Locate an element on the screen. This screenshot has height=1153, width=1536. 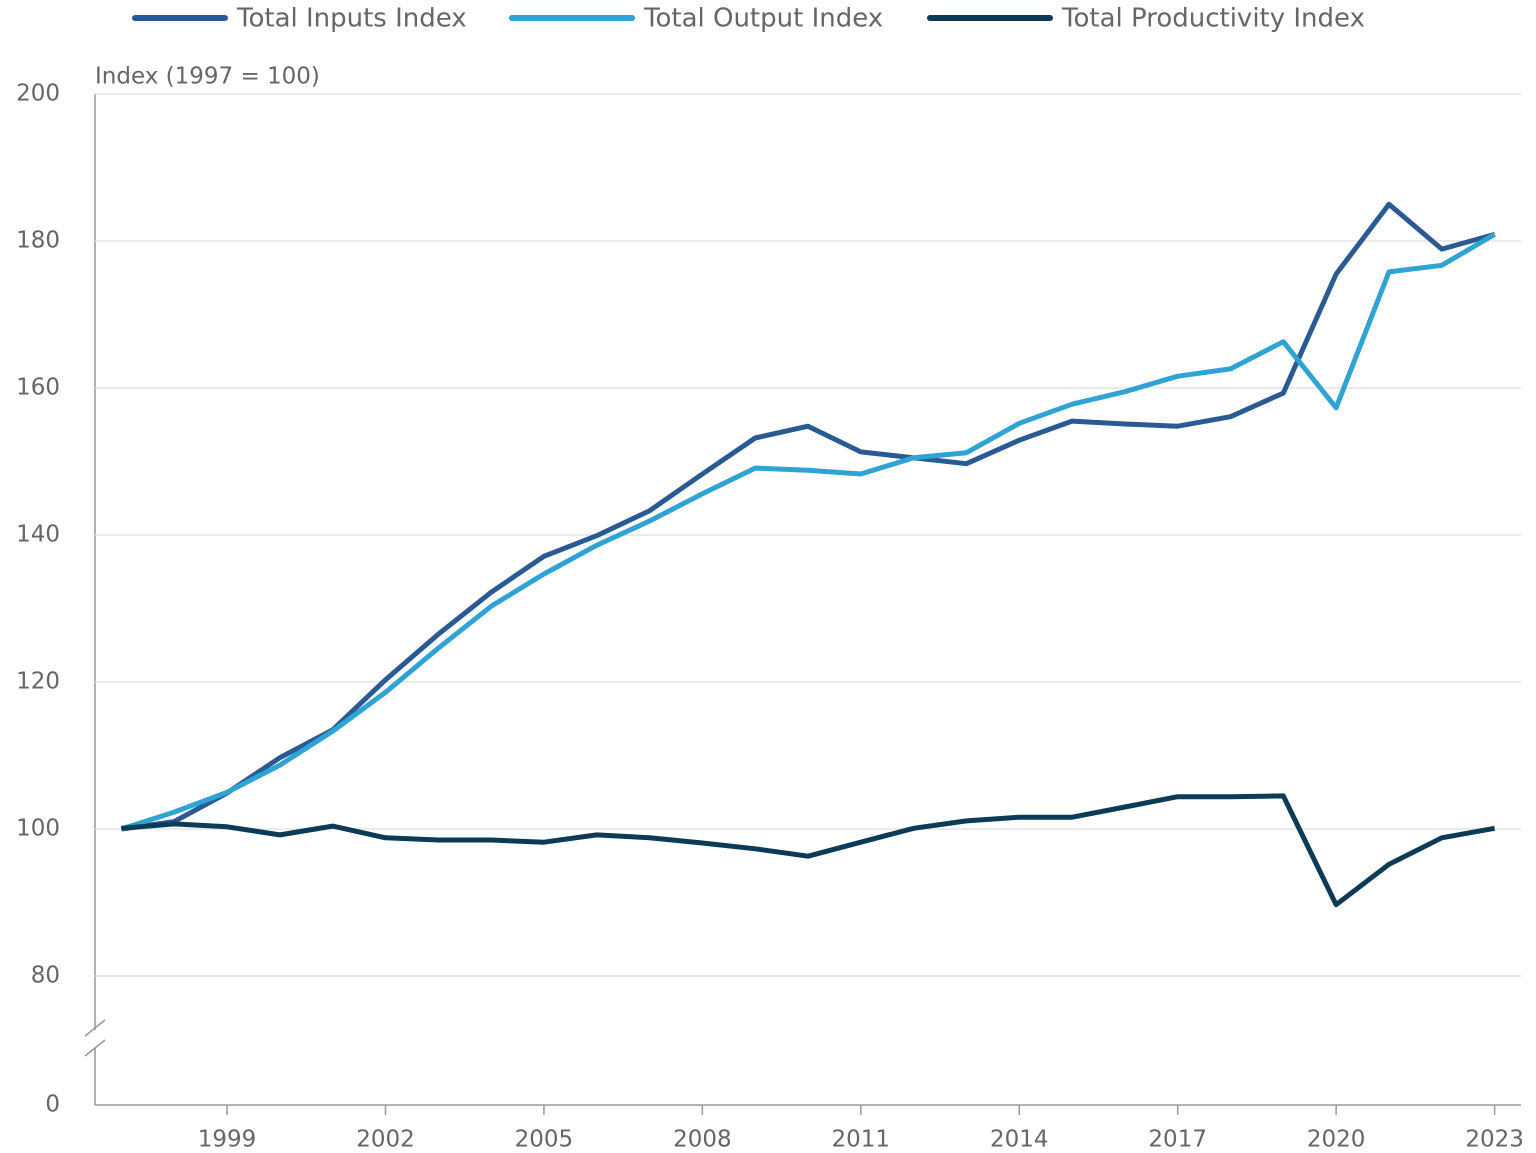
x-tick-label: 2002 is located at coordinates (385, 1140).